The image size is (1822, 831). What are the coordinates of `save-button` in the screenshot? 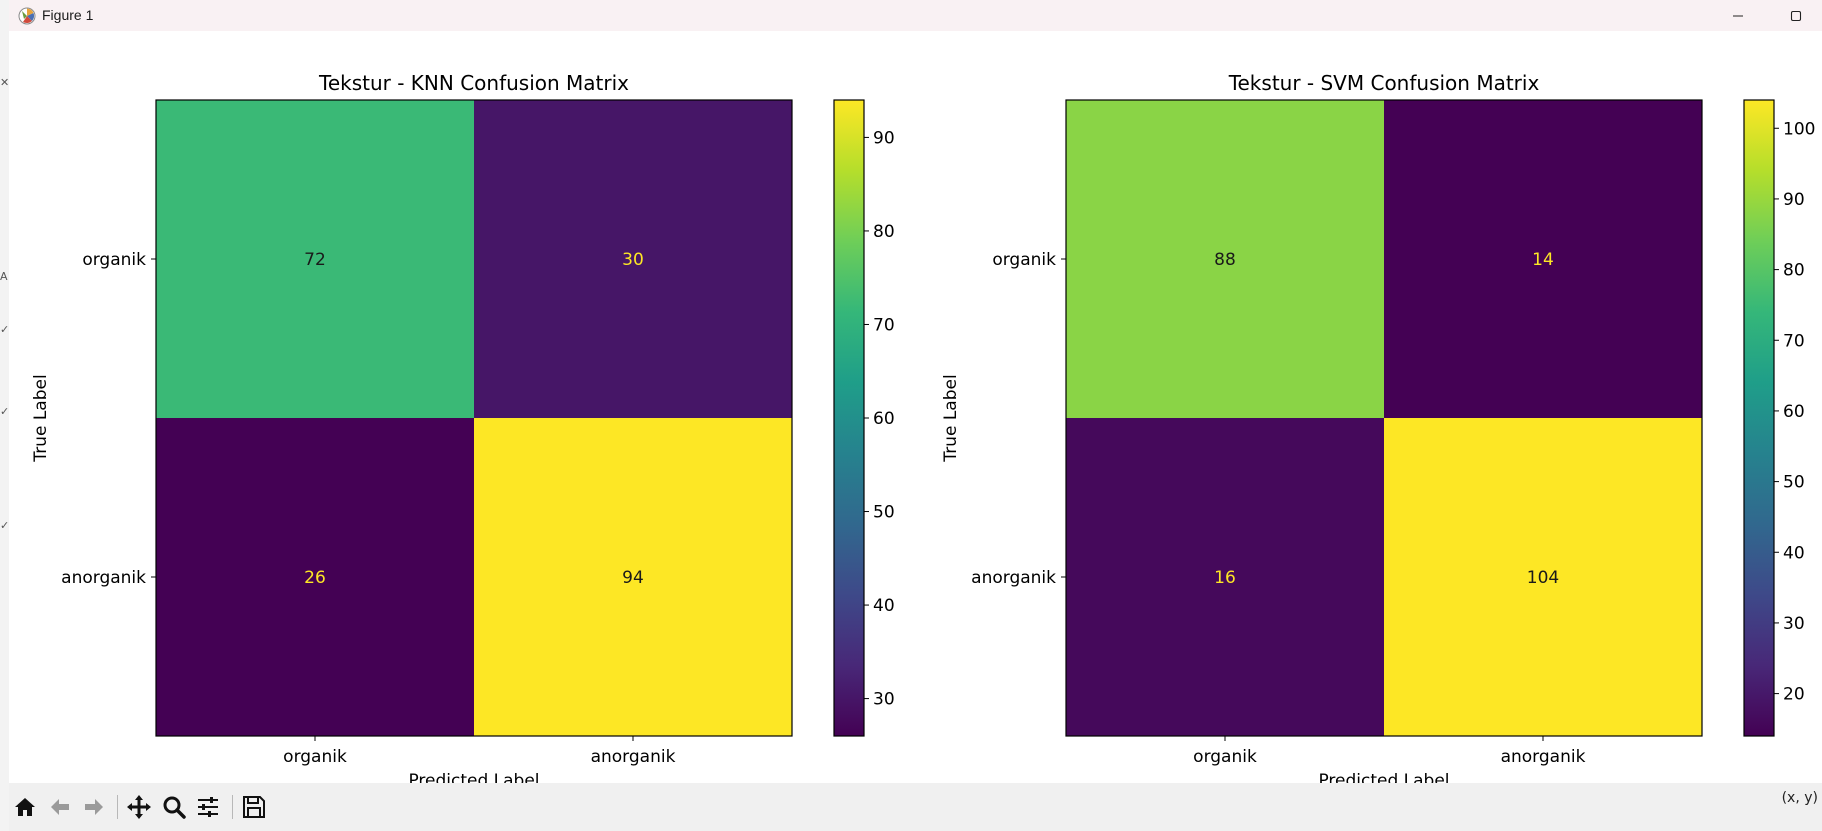 It's located at (254, 807).